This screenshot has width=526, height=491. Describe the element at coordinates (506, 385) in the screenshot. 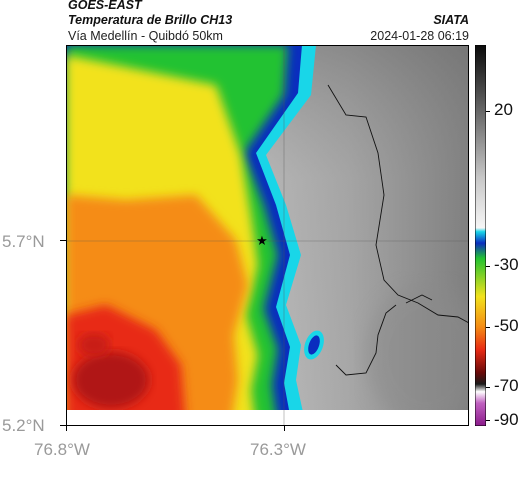

I see `colorbar-label-minus-70: -70` at that location.